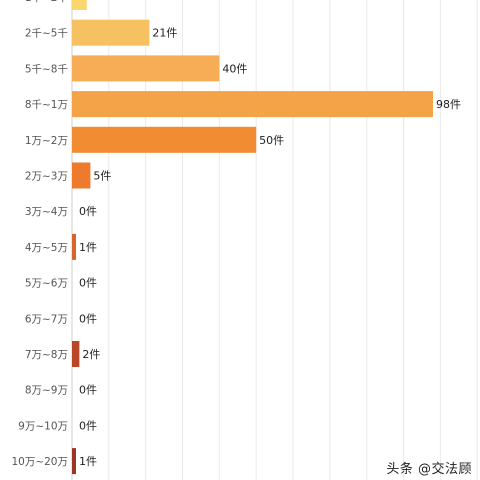 This screenshot has width=480, height=480. What do you see at coordinates (43, 426) in the screenshot?
I see `category-label: 9万~10万` at bounding box center [43, 426].